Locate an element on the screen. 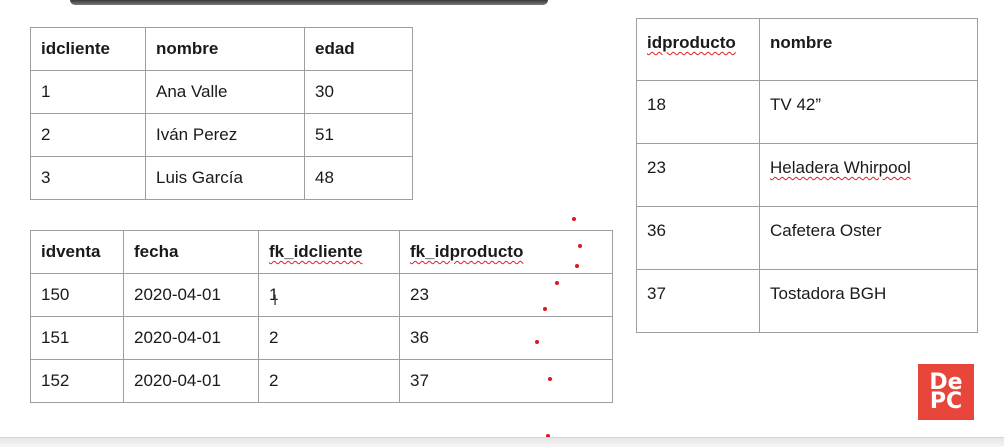 The height and width of the screenshot is (447, 1004). logo-line: PC is located at coordinates (946, 401).